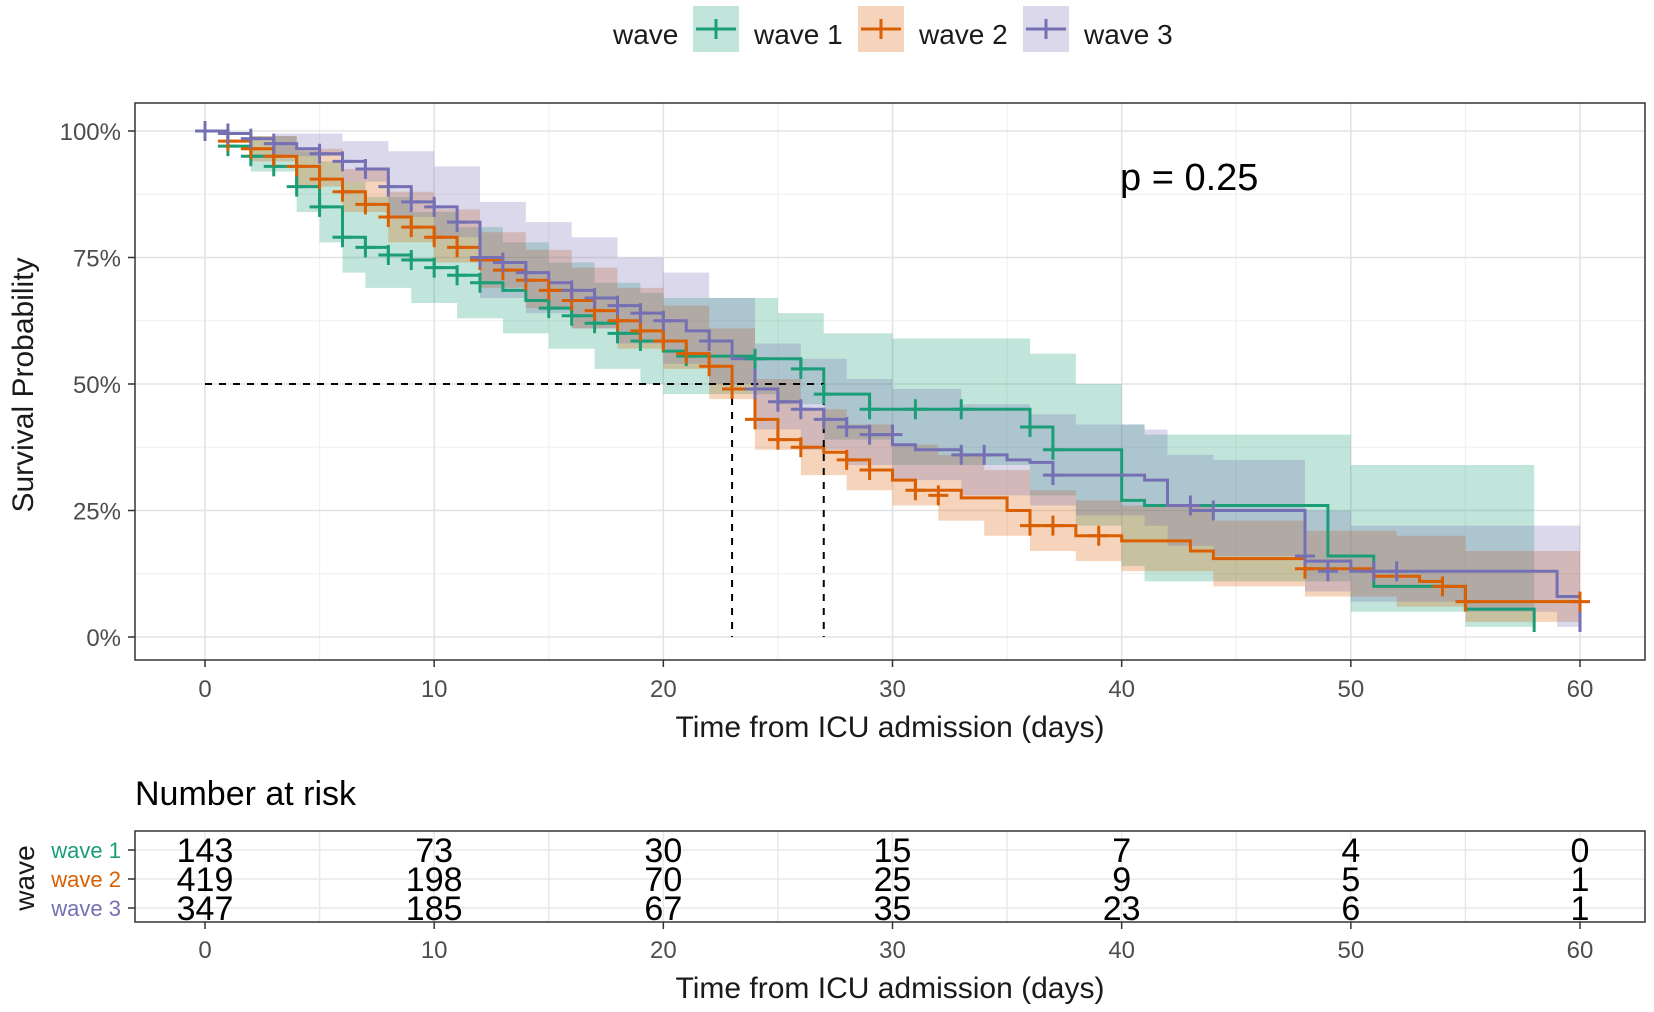 The image size is (1654, 1012). I want to click on x-tick-label: 40, so click(1121, 689).